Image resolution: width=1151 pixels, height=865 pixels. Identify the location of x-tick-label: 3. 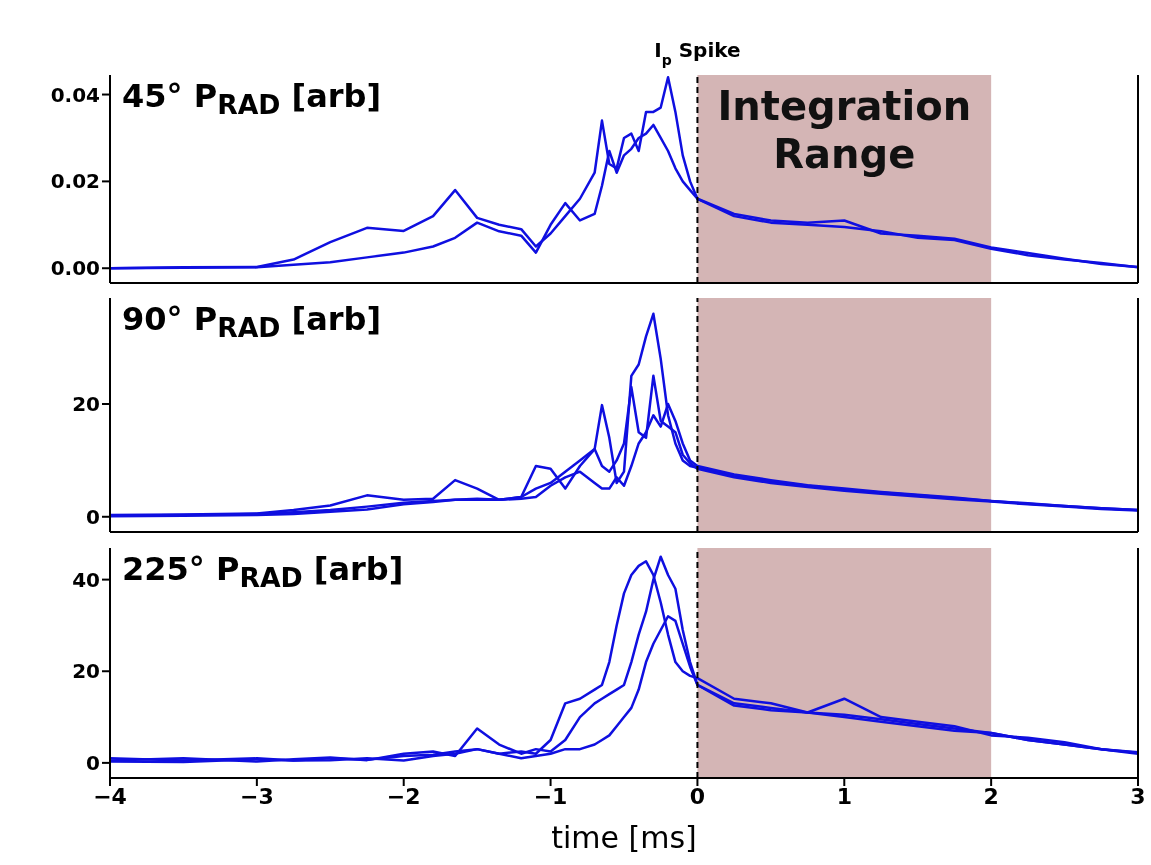
(1138, 796).